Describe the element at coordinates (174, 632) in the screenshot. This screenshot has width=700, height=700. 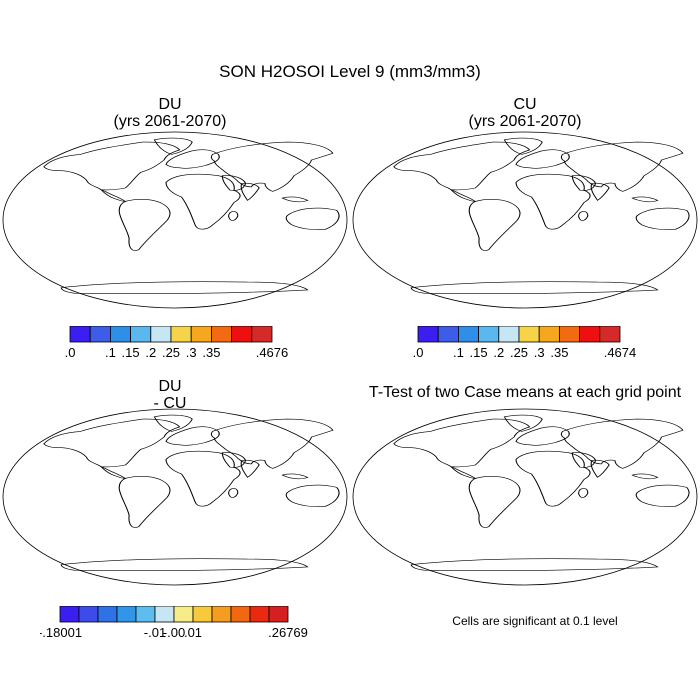
I see `colorbar-tick-label: -.00` at that location.